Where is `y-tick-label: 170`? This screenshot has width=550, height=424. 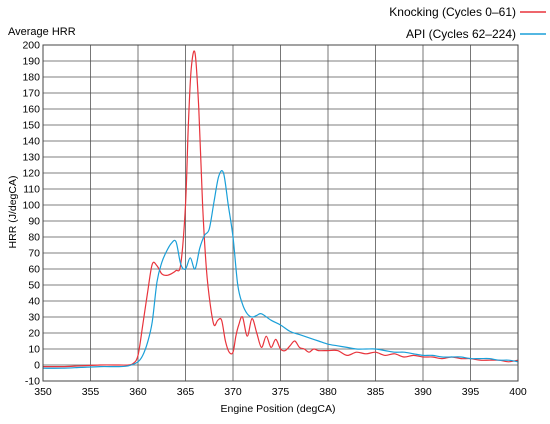
y-tick-label: 170 is located at coordinates (31, 94).